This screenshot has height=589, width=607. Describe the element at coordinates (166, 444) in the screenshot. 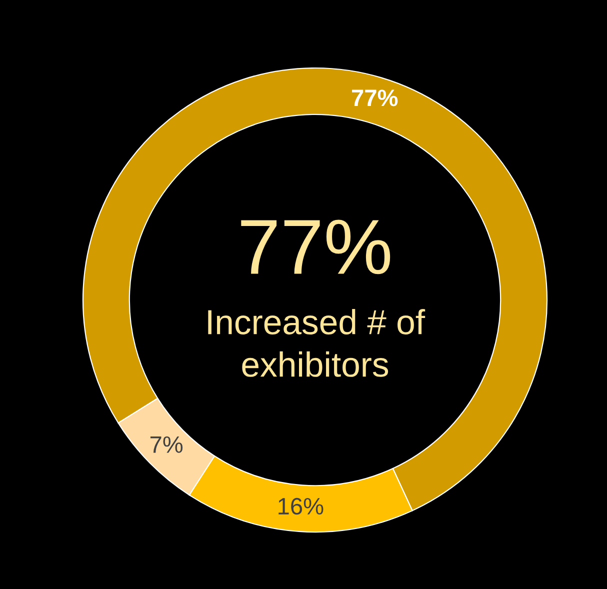

I see `data-label: 7%` at that location.